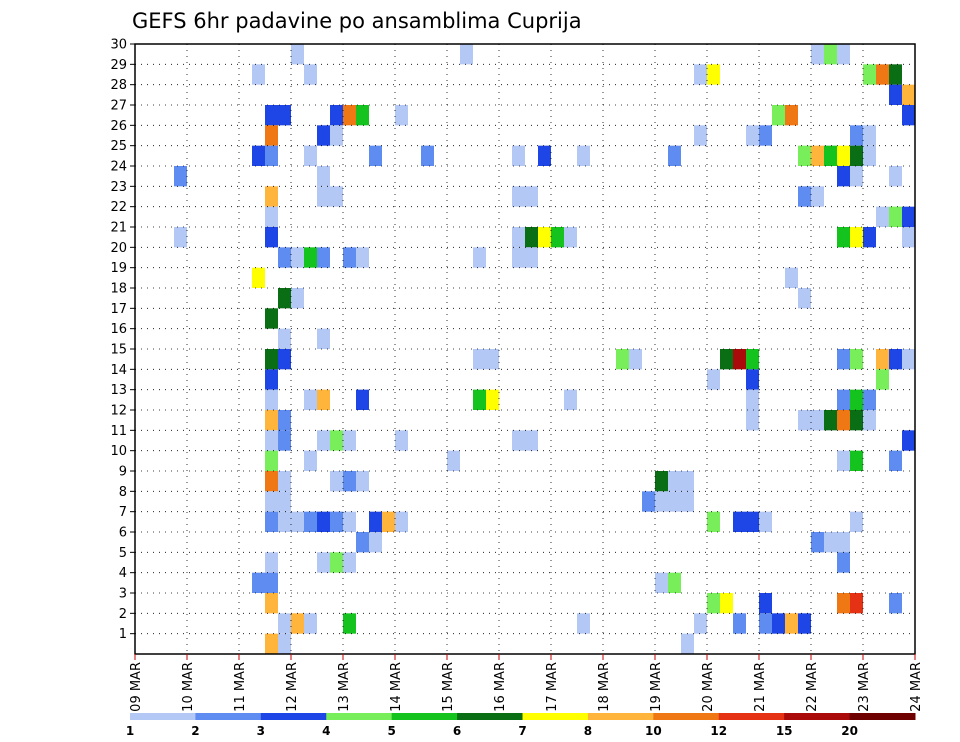 The width and height of the screenshot is (960, 742). I want to click on x-tick-label: 17 MAR, so click(552, 687).